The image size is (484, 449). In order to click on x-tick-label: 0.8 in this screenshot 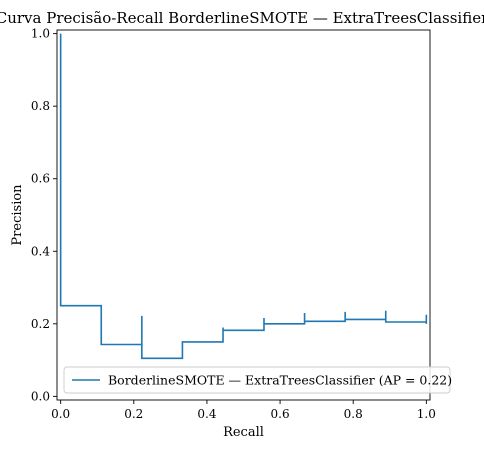, I will do `click(353, 414)`.